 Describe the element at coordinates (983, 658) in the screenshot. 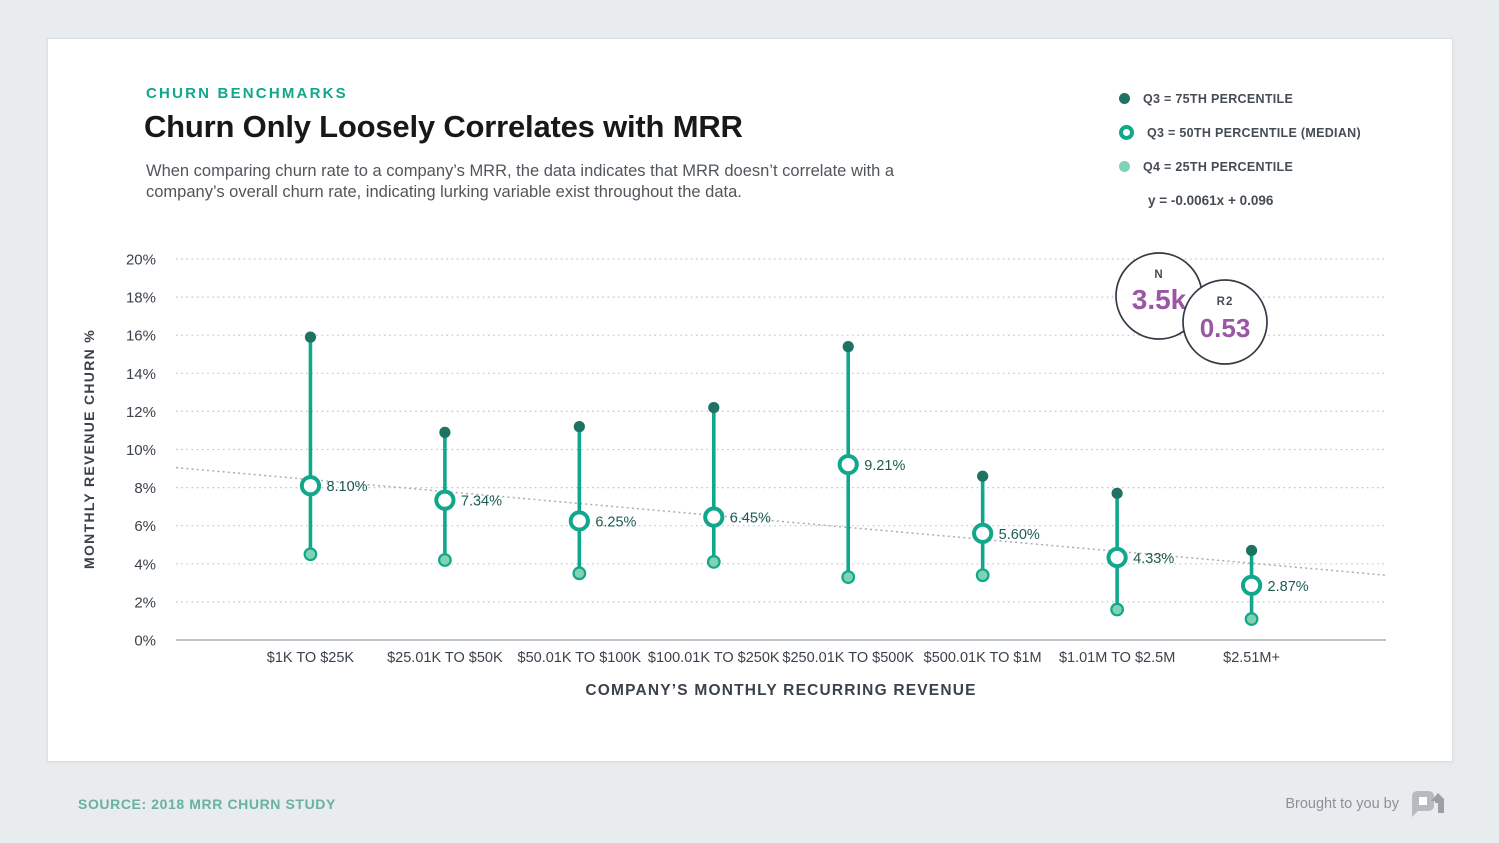

I see `x-tick-label: $500.01K TO $1M` at that location.